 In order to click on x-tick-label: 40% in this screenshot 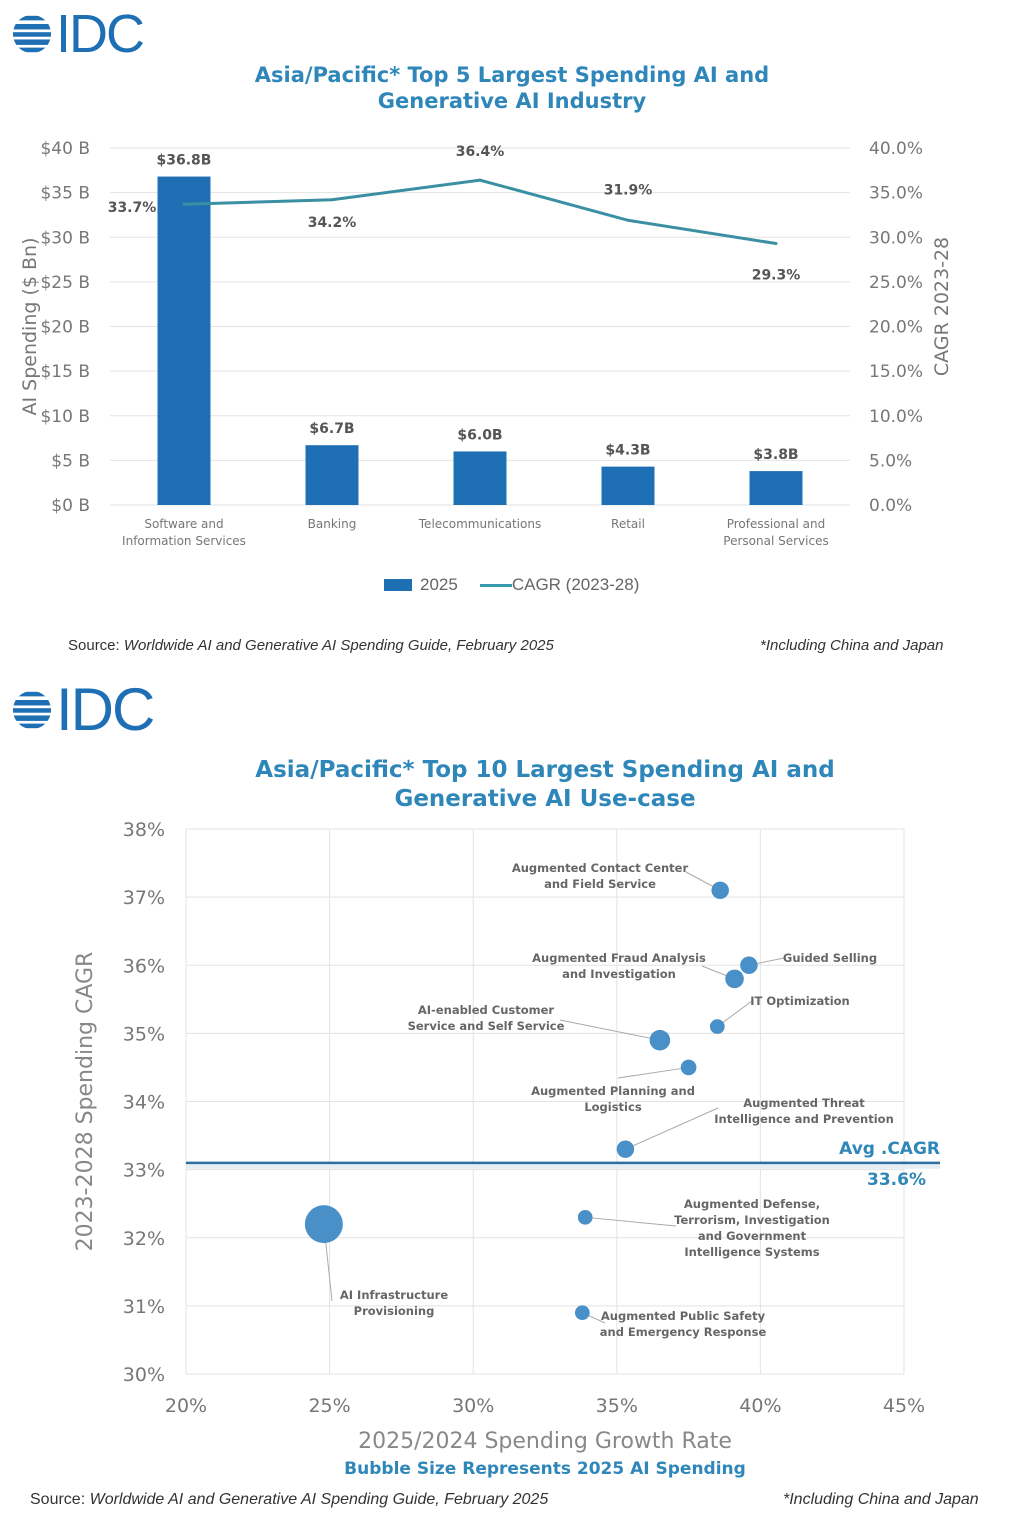, I will do `click(760, 1406)`.